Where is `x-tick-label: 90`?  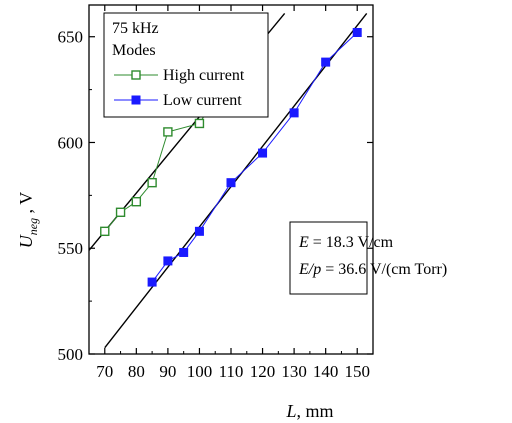
x-tick-label: 90 is located at coordinates (167, 371).